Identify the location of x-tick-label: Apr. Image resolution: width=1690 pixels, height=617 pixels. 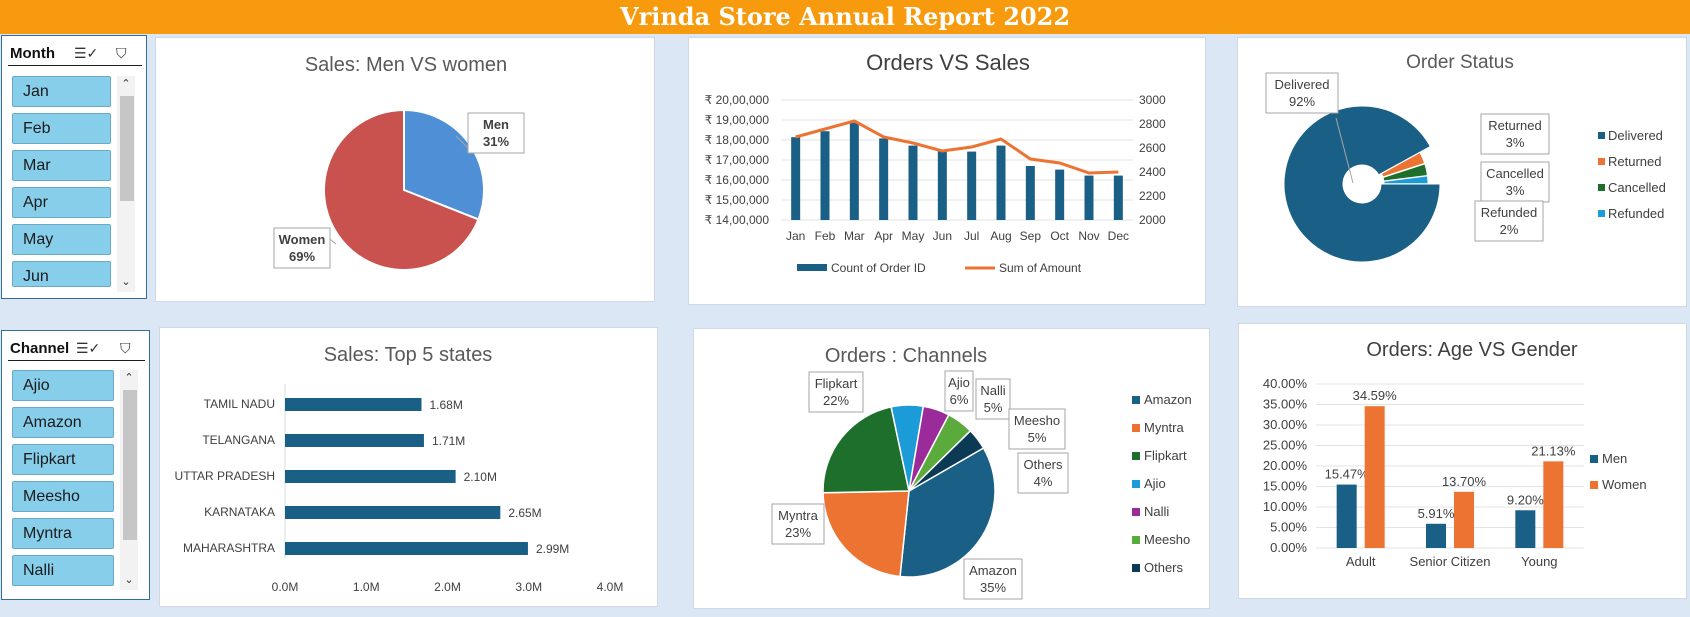
(883, 236).